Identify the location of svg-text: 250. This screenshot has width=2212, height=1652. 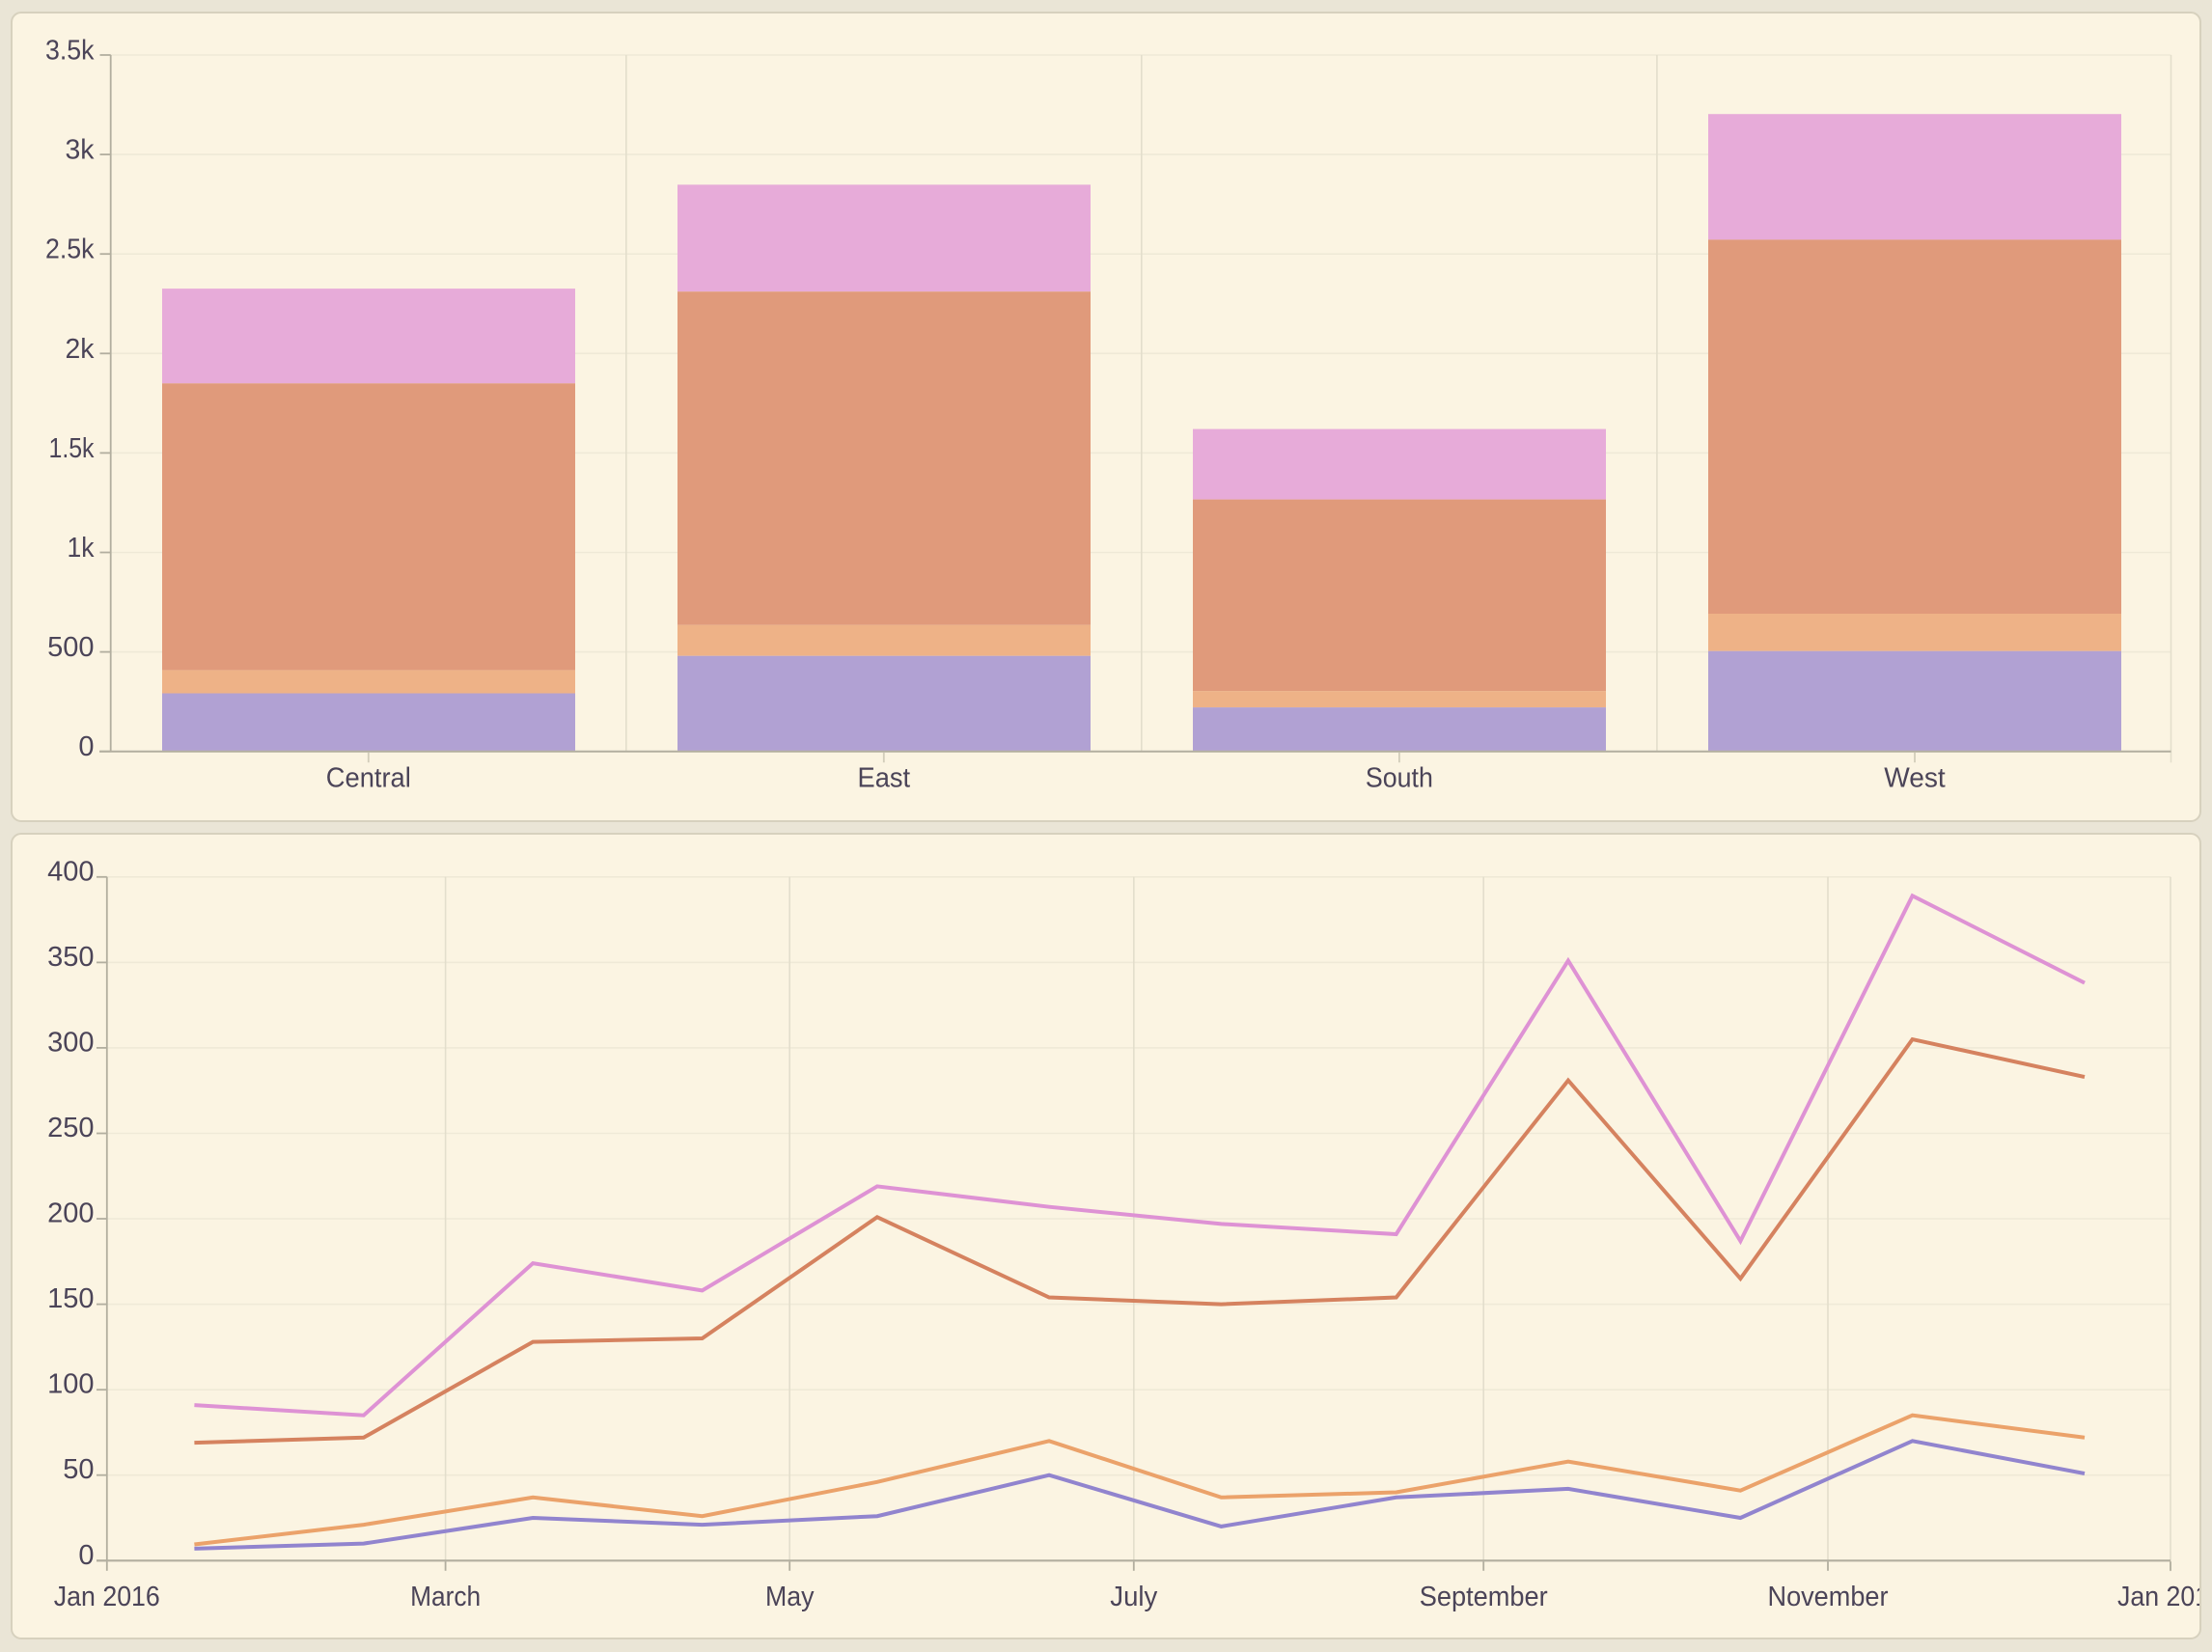
(70, 1128).